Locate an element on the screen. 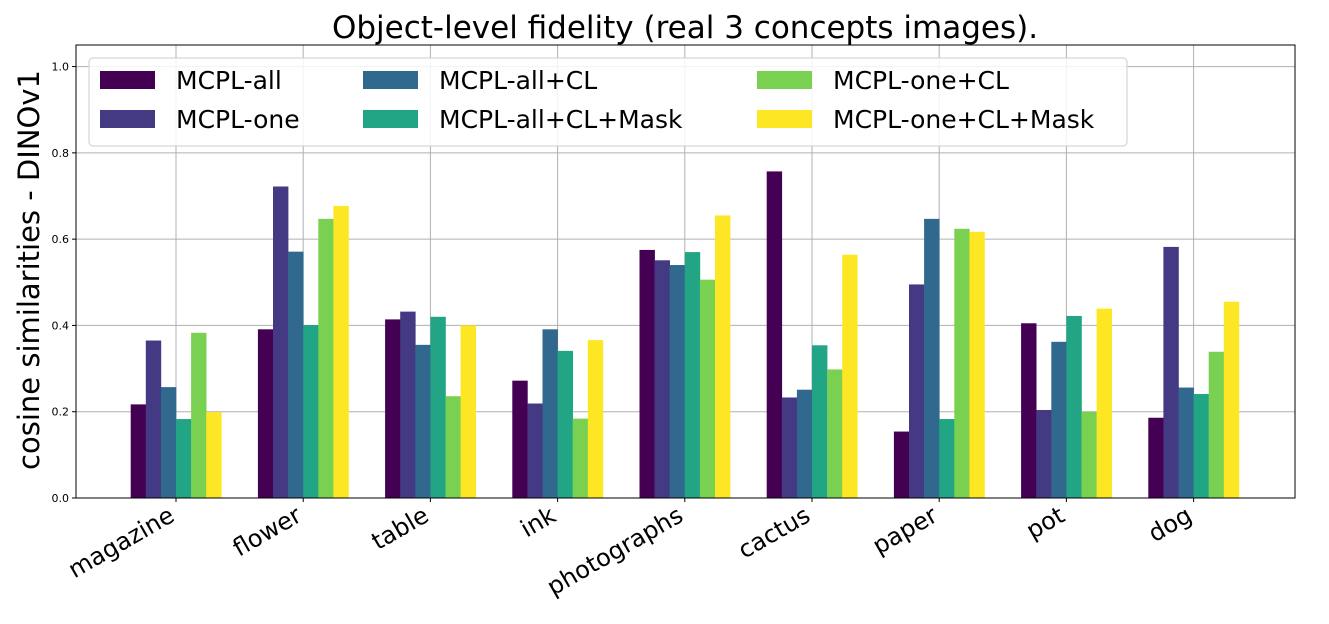 This screenshot has width=1329, height=624. y-axis-label: cosine similarities - DINOv1 is located at coordinates (29, 270).